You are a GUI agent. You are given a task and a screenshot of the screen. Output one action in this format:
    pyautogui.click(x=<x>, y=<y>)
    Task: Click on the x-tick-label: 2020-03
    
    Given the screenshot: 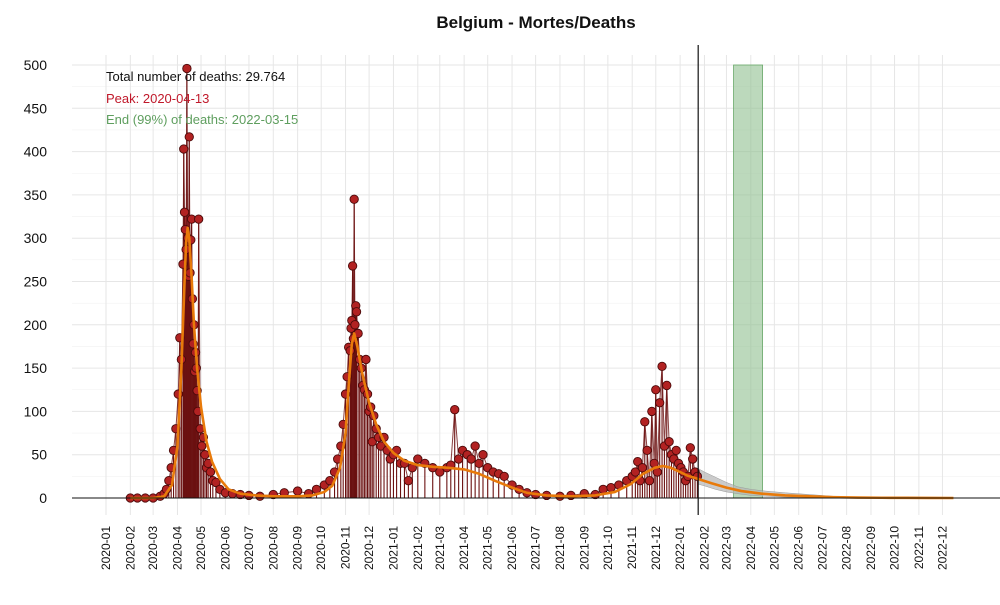 What is the action you would take?
    pyautogui.click(x=153, y=548)
    